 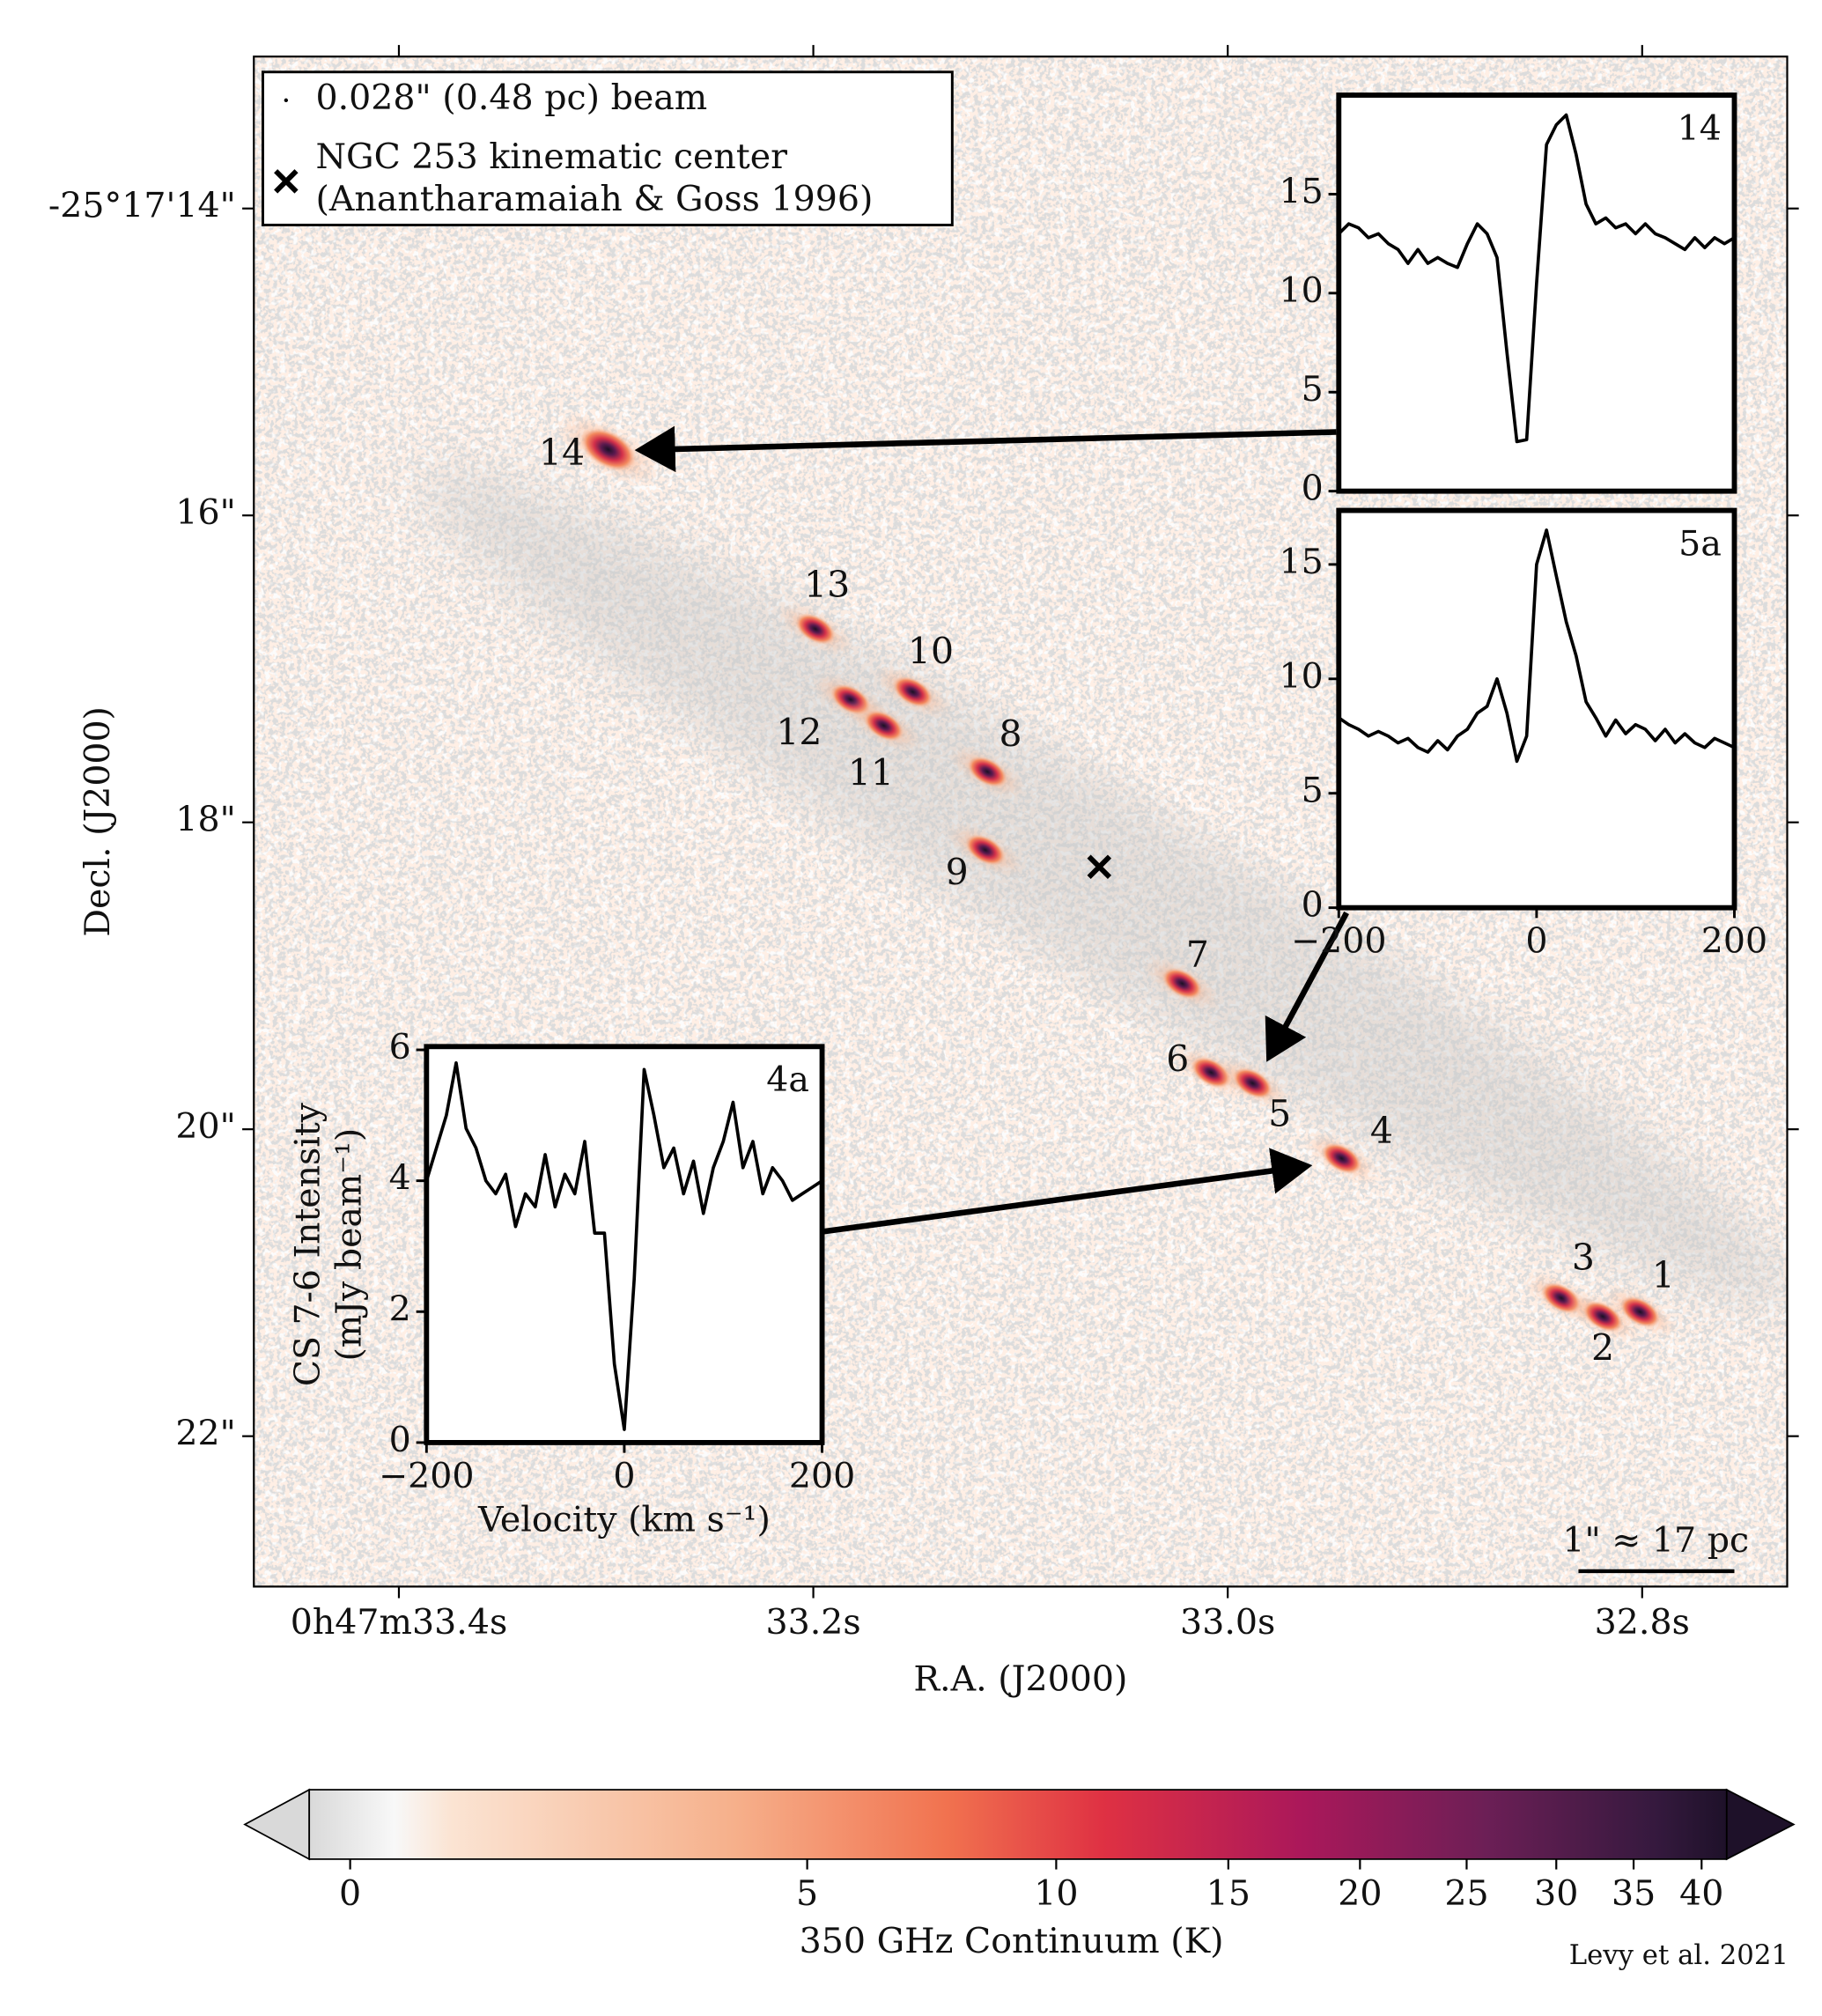 I want to click on source-label: 3, so click(x=1583, y=1258).